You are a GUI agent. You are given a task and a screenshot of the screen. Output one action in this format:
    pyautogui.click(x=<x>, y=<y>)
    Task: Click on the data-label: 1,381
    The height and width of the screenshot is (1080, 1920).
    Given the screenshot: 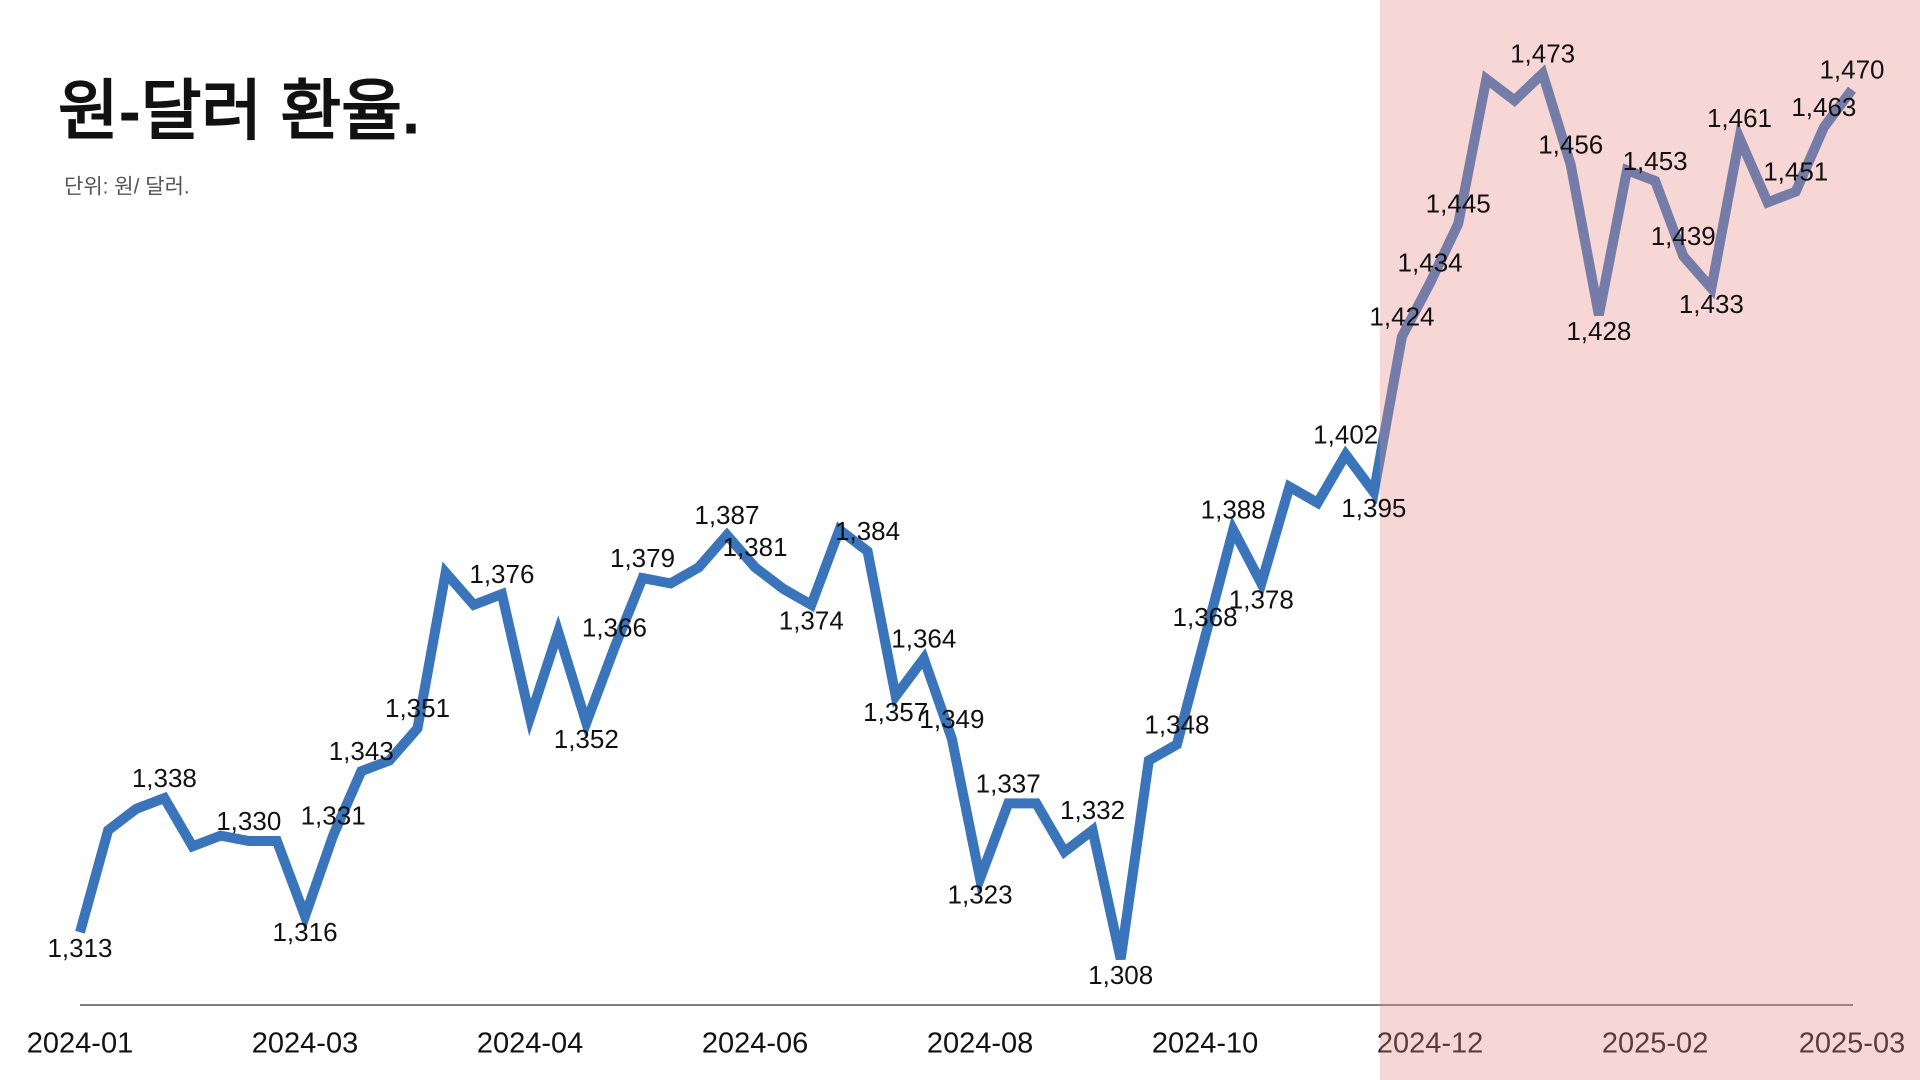 What is the action you would take?
    pyautogui.click(x=755, y=547)
    